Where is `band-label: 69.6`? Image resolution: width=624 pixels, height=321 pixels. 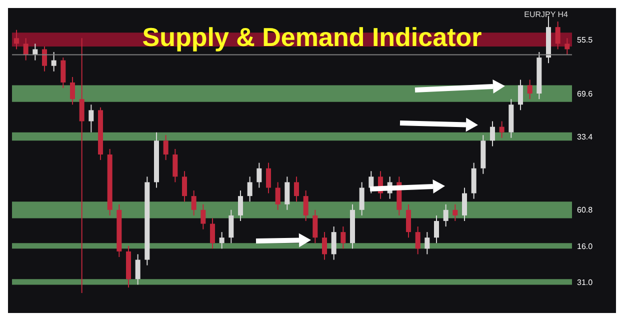
band-label: 69.6 is located at coordinates (585, 93).